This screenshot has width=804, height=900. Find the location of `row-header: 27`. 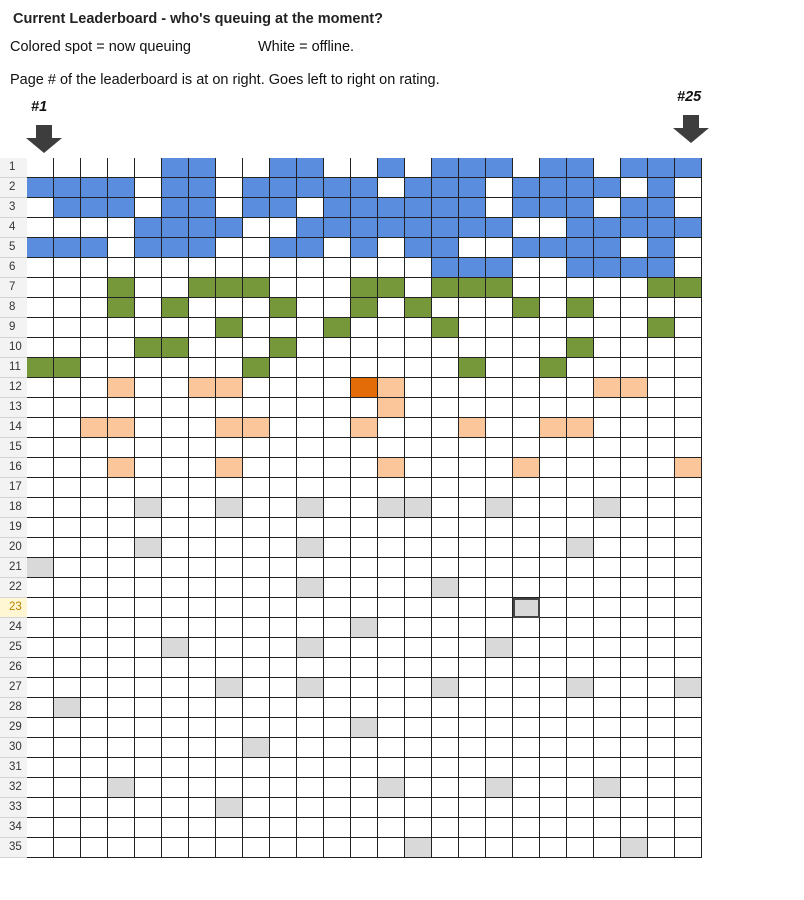

row-header: 27 is located at coordinates (13, 688).